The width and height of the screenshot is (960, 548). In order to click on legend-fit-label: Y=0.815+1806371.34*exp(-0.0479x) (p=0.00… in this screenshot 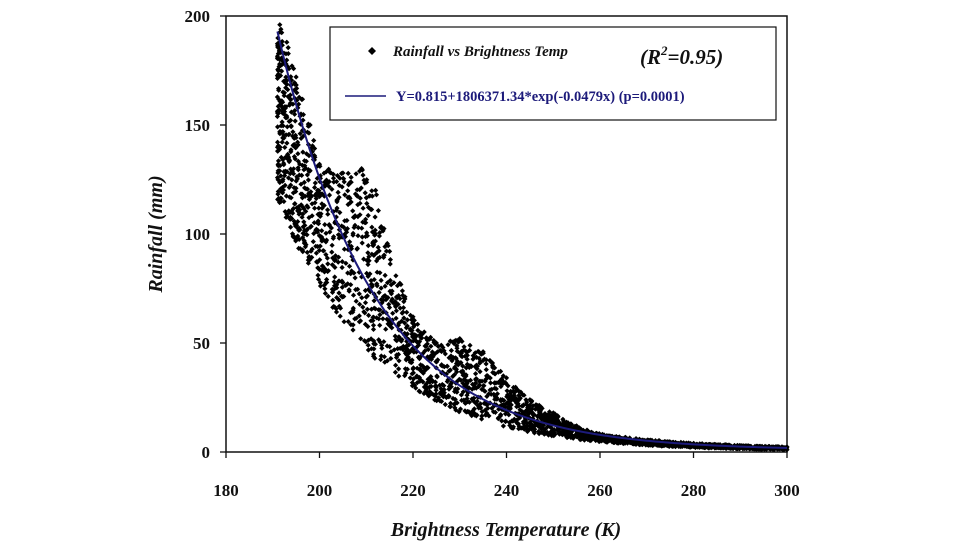, I will do `click(540, 97)`.